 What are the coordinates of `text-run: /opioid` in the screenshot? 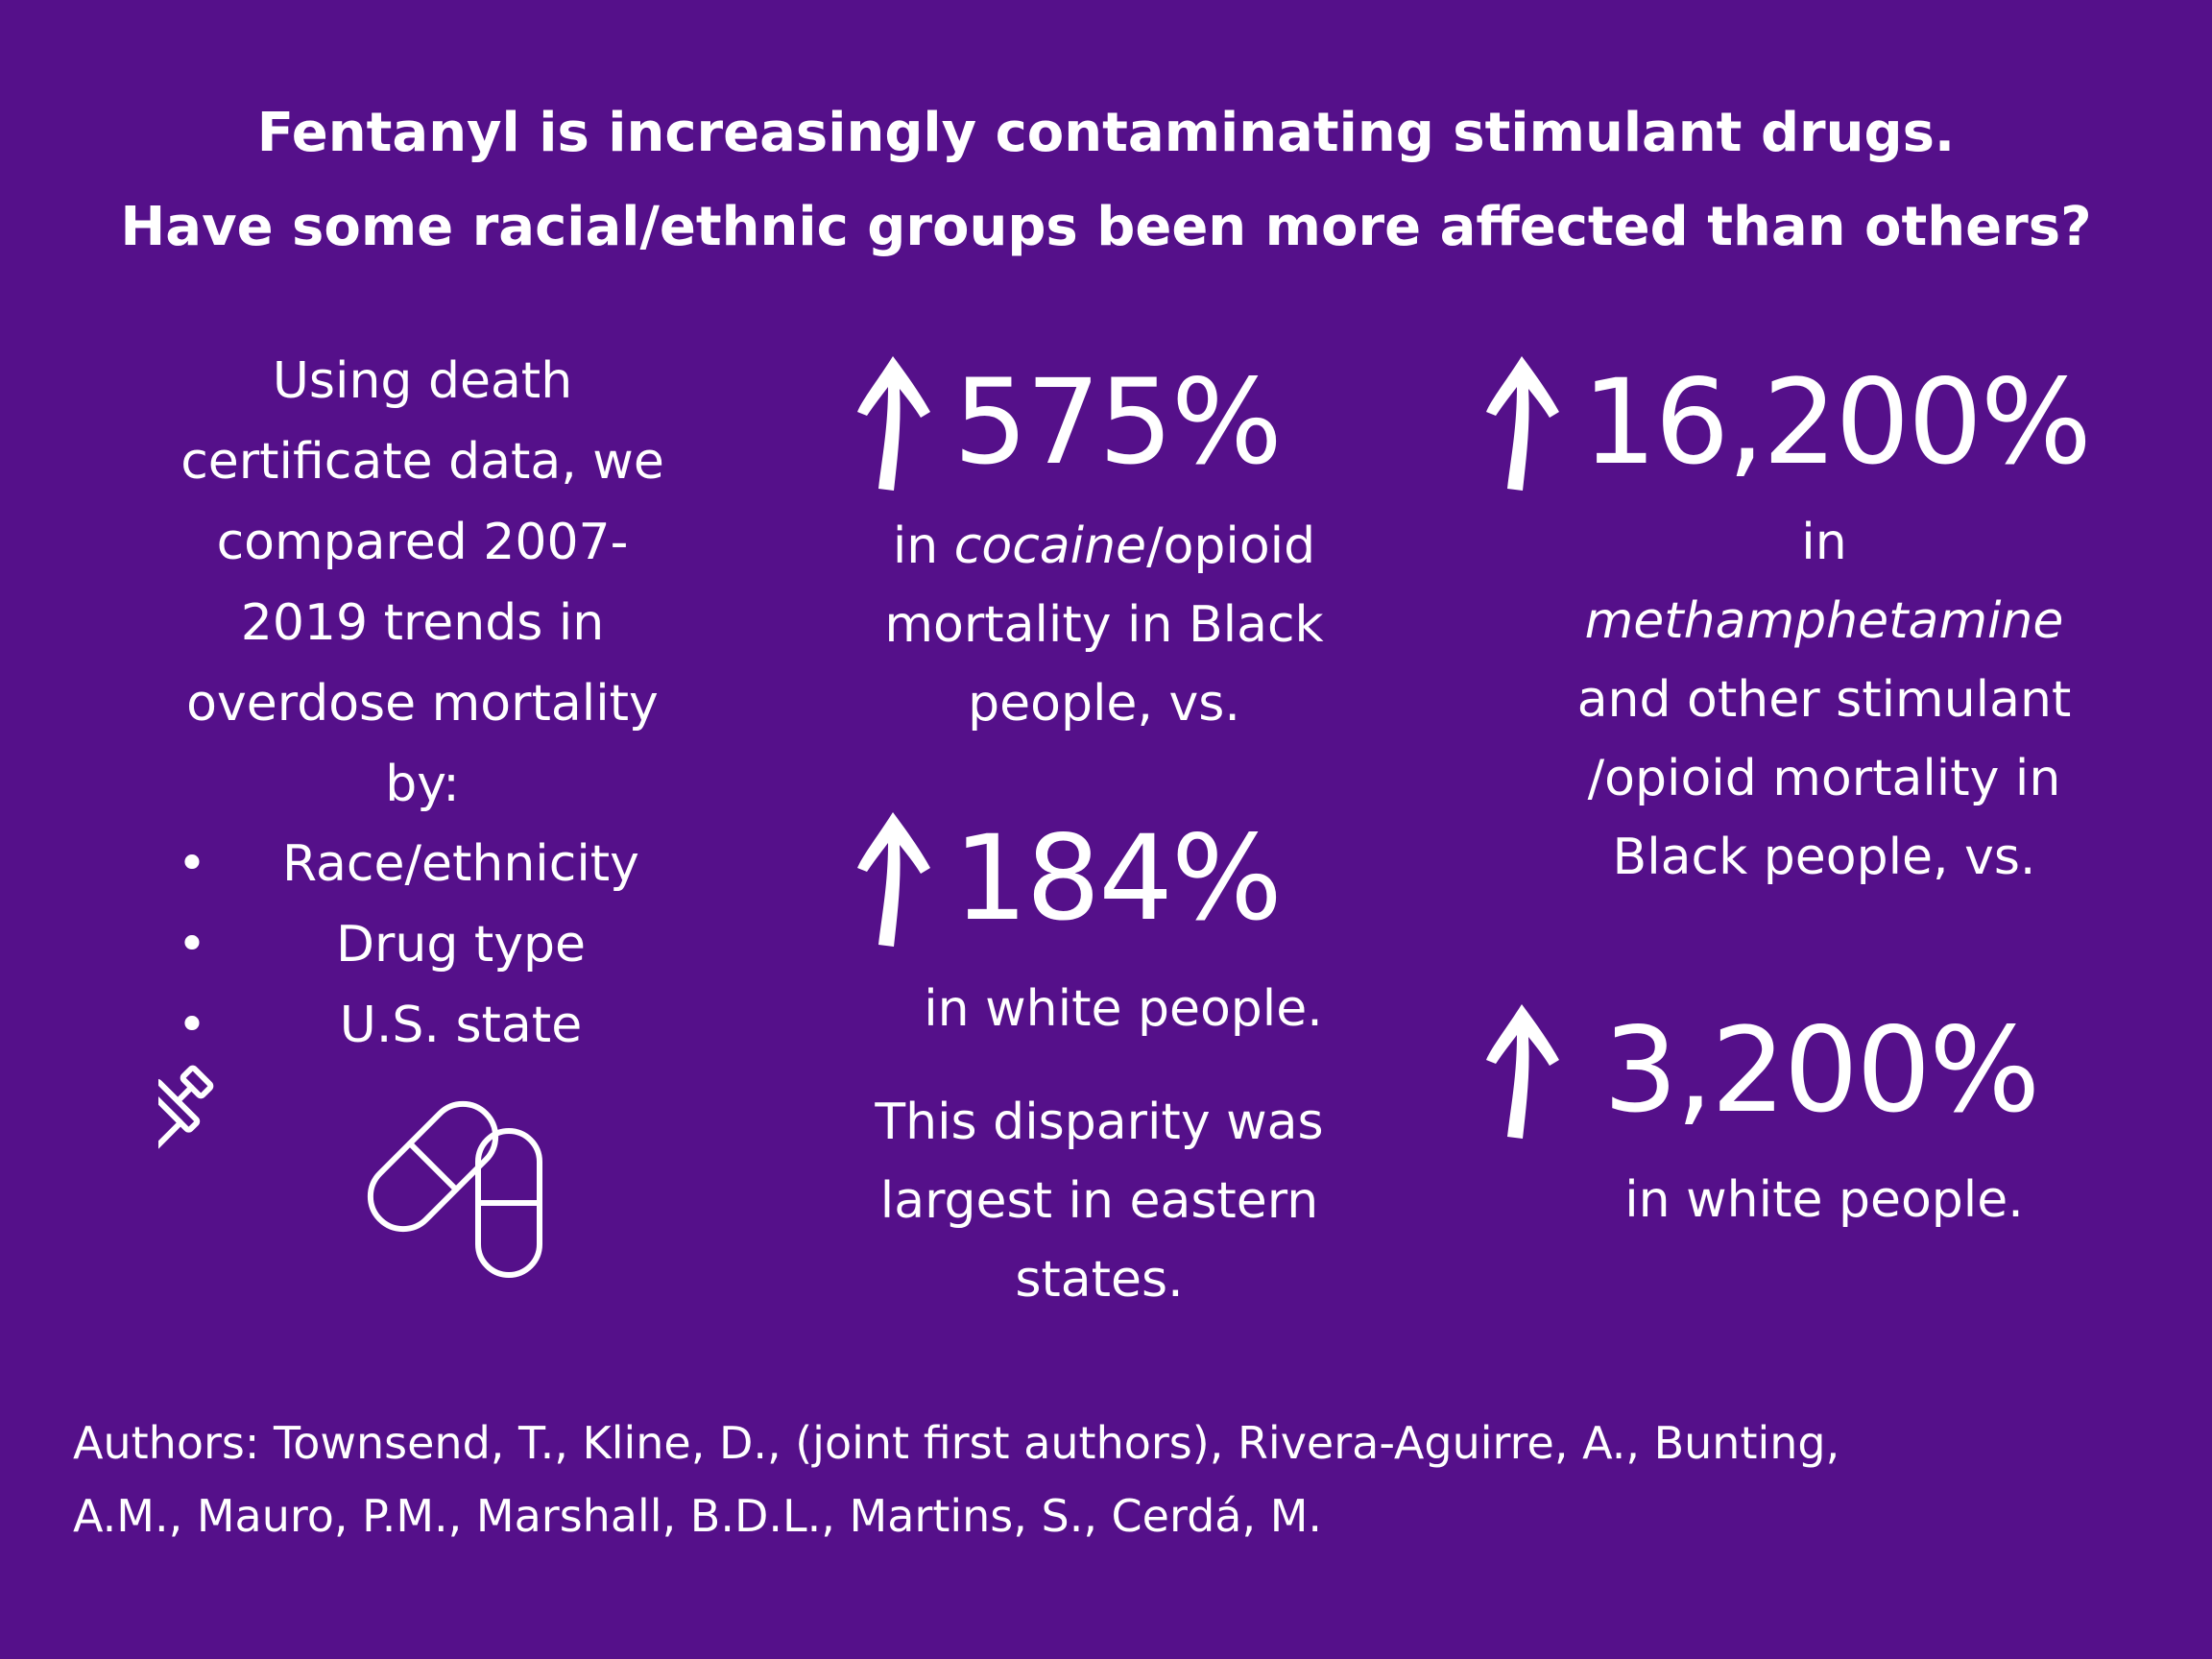 It's located at (1231, 546).